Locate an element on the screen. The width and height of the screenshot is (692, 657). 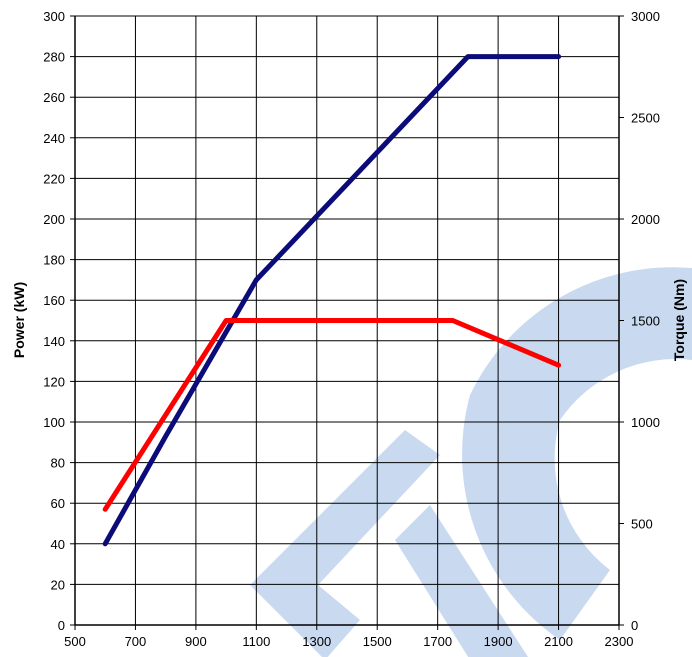
y-left-tick-label: 240 is located at coordinates (54, 138).